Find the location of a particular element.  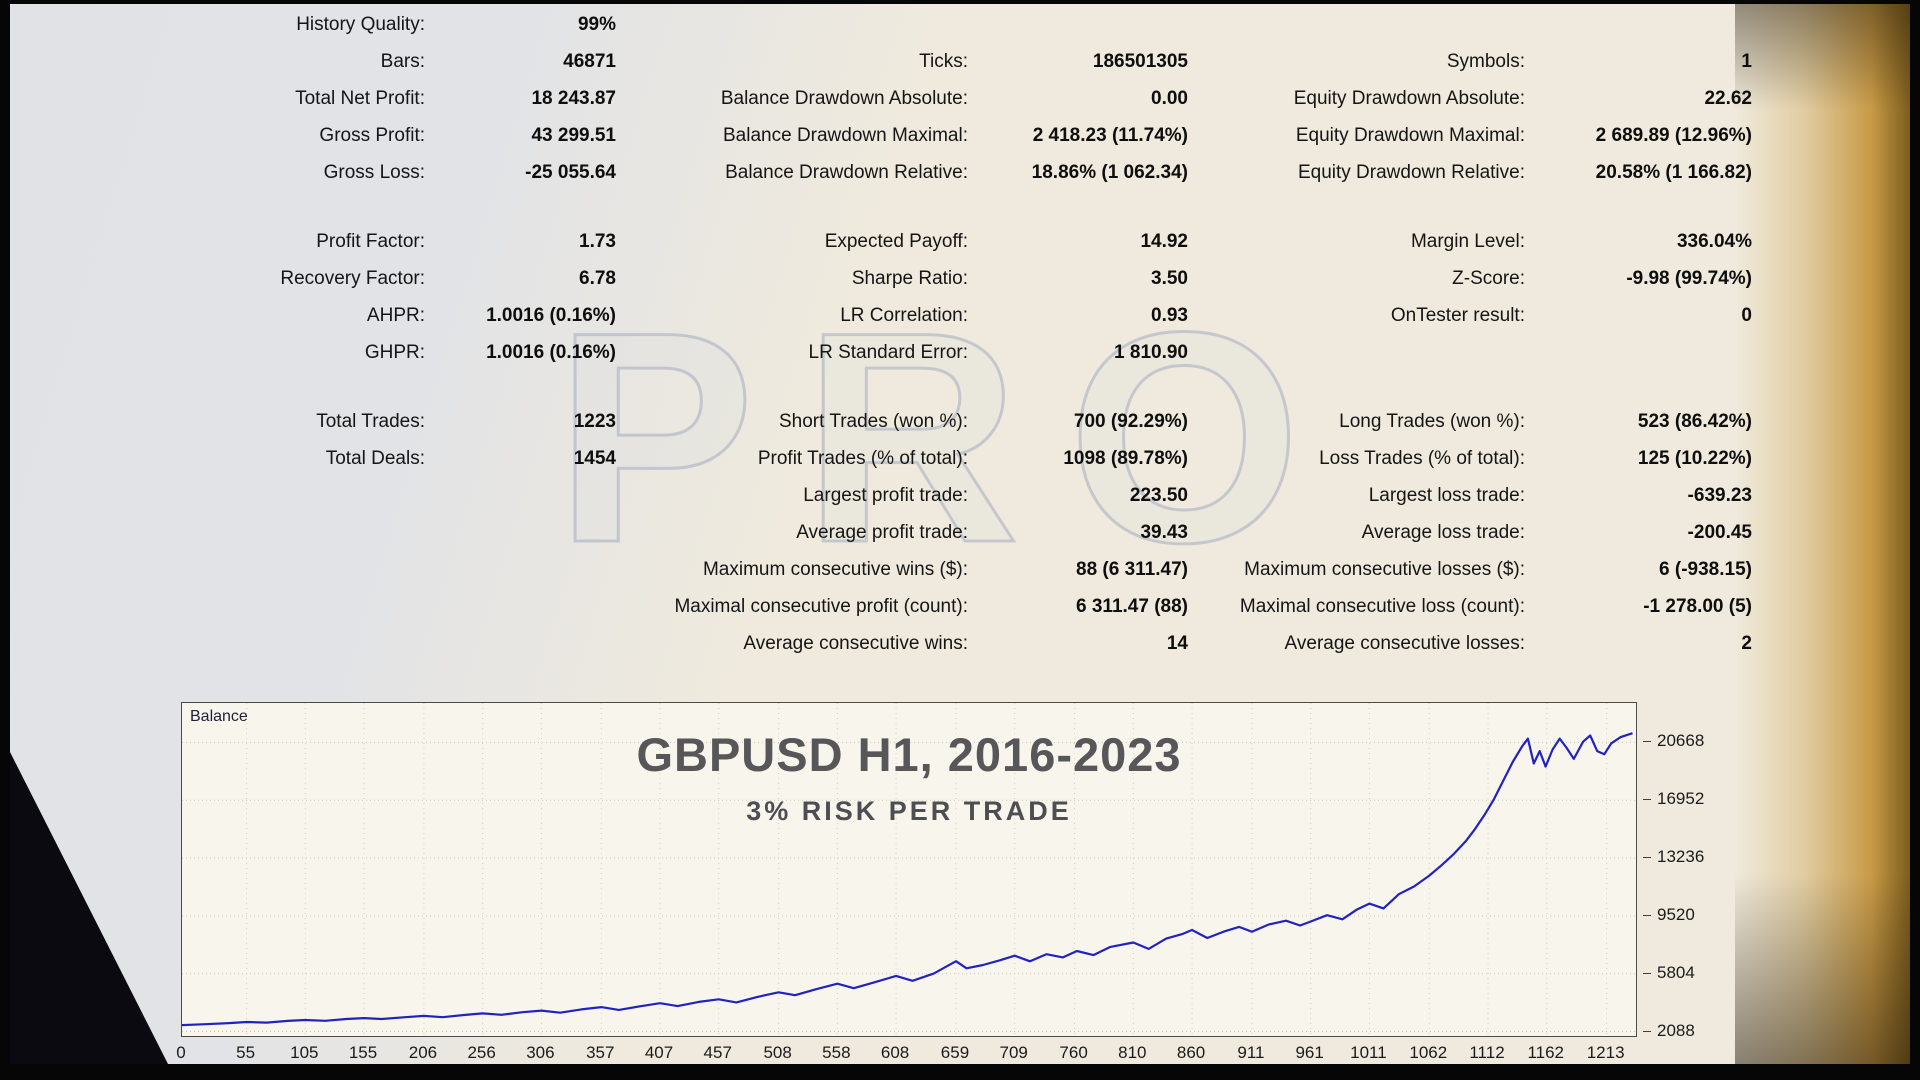

stat-value: 6.78 is located at coordinates (597, 278).